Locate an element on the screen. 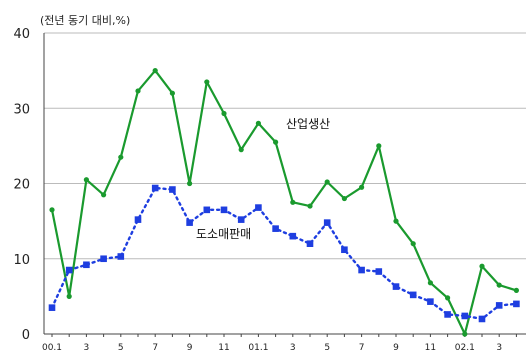  y-axis-ticks: 0 10 20 30 40 is located at coordinates (21, 185).